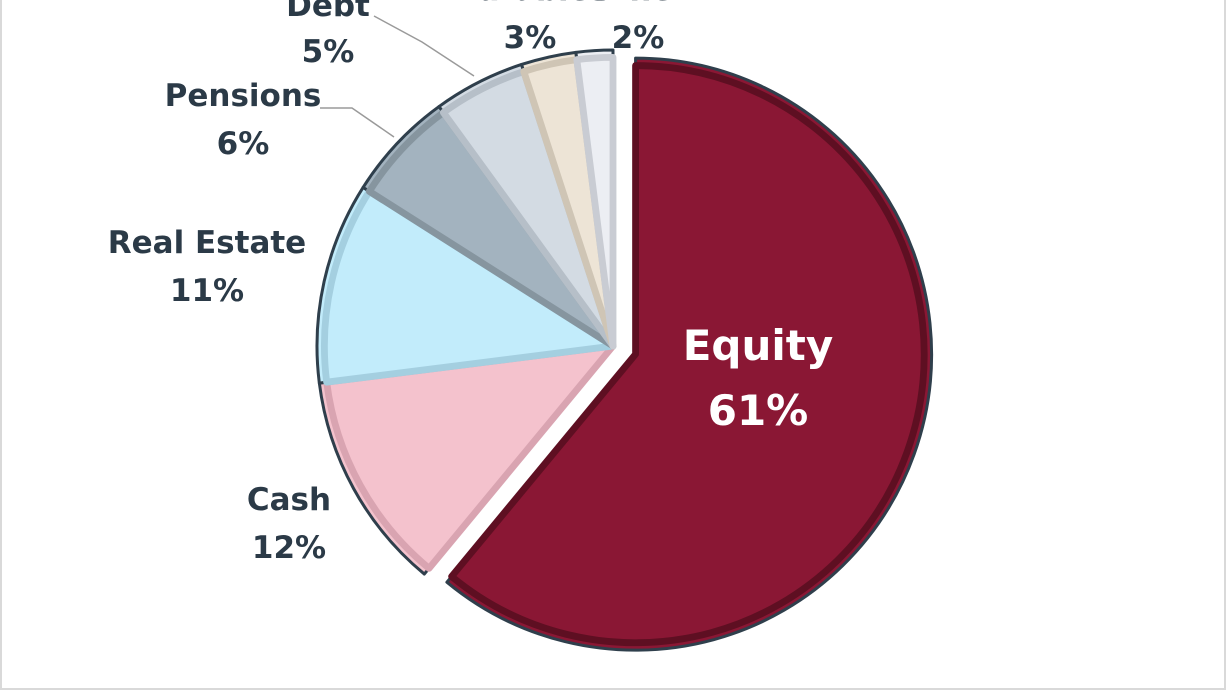 The image size is (1226, 690). I want to click on slice-value-durables: 3%, so click(530, 38).